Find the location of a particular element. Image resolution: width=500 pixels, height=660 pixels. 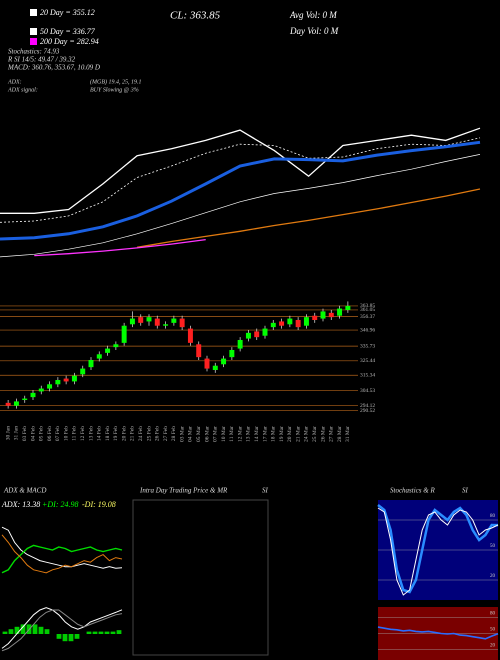

price-label: 315.34 is located at coordinates (367, 375).